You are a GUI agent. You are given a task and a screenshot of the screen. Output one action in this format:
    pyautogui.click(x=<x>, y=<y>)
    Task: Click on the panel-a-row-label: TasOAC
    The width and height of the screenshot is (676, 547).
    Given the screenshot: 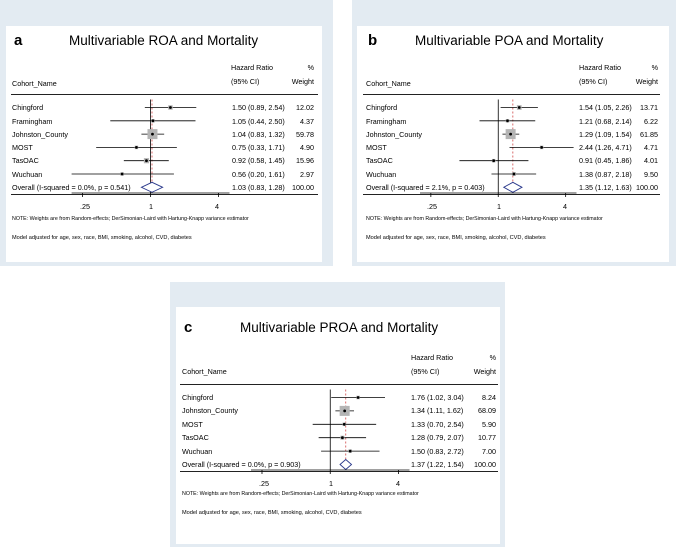 What is the action you would take?
    pyautogui.click(x=25, y=160)
    